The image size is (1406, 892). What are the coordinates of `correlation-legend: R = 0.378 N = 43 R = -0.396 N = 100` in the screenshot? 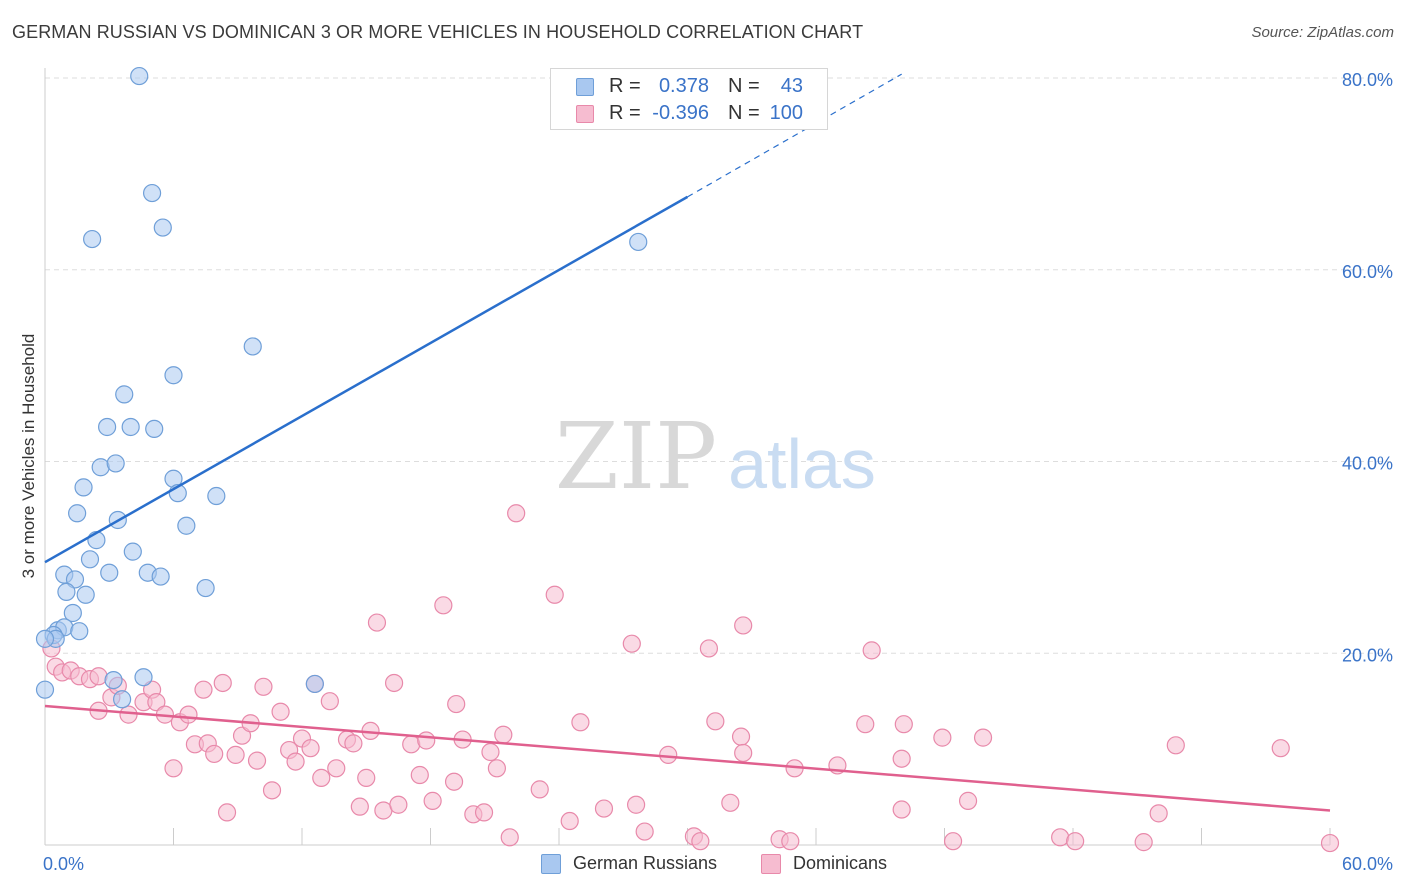 It's located at (689, 99).